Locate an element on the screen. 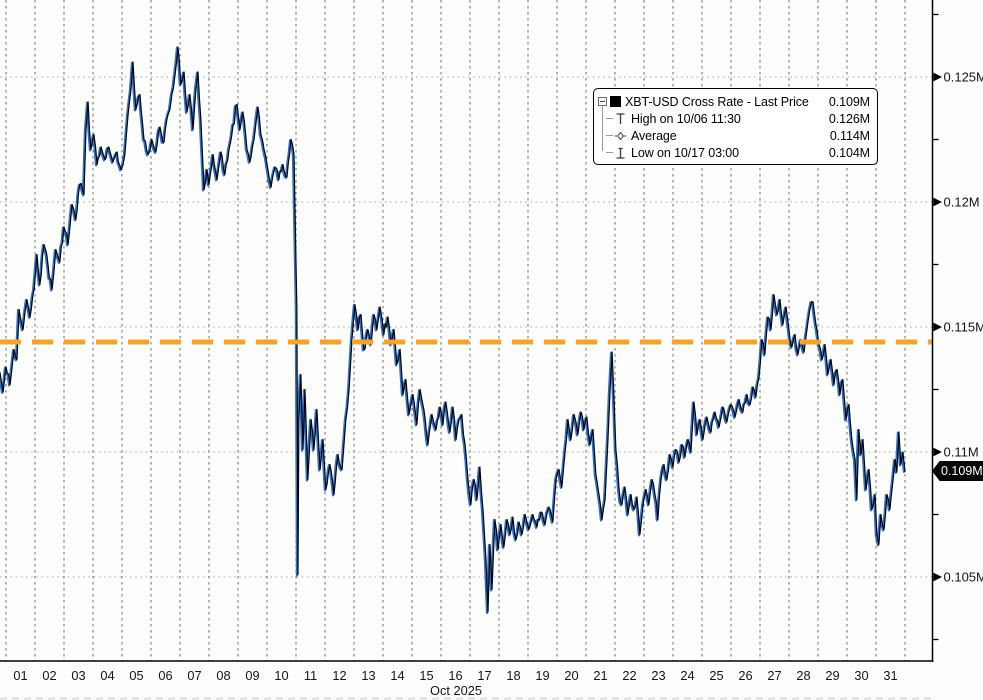 The image size is (983, 700). x-tick-label: 08 is located at coordinates (223, 675).